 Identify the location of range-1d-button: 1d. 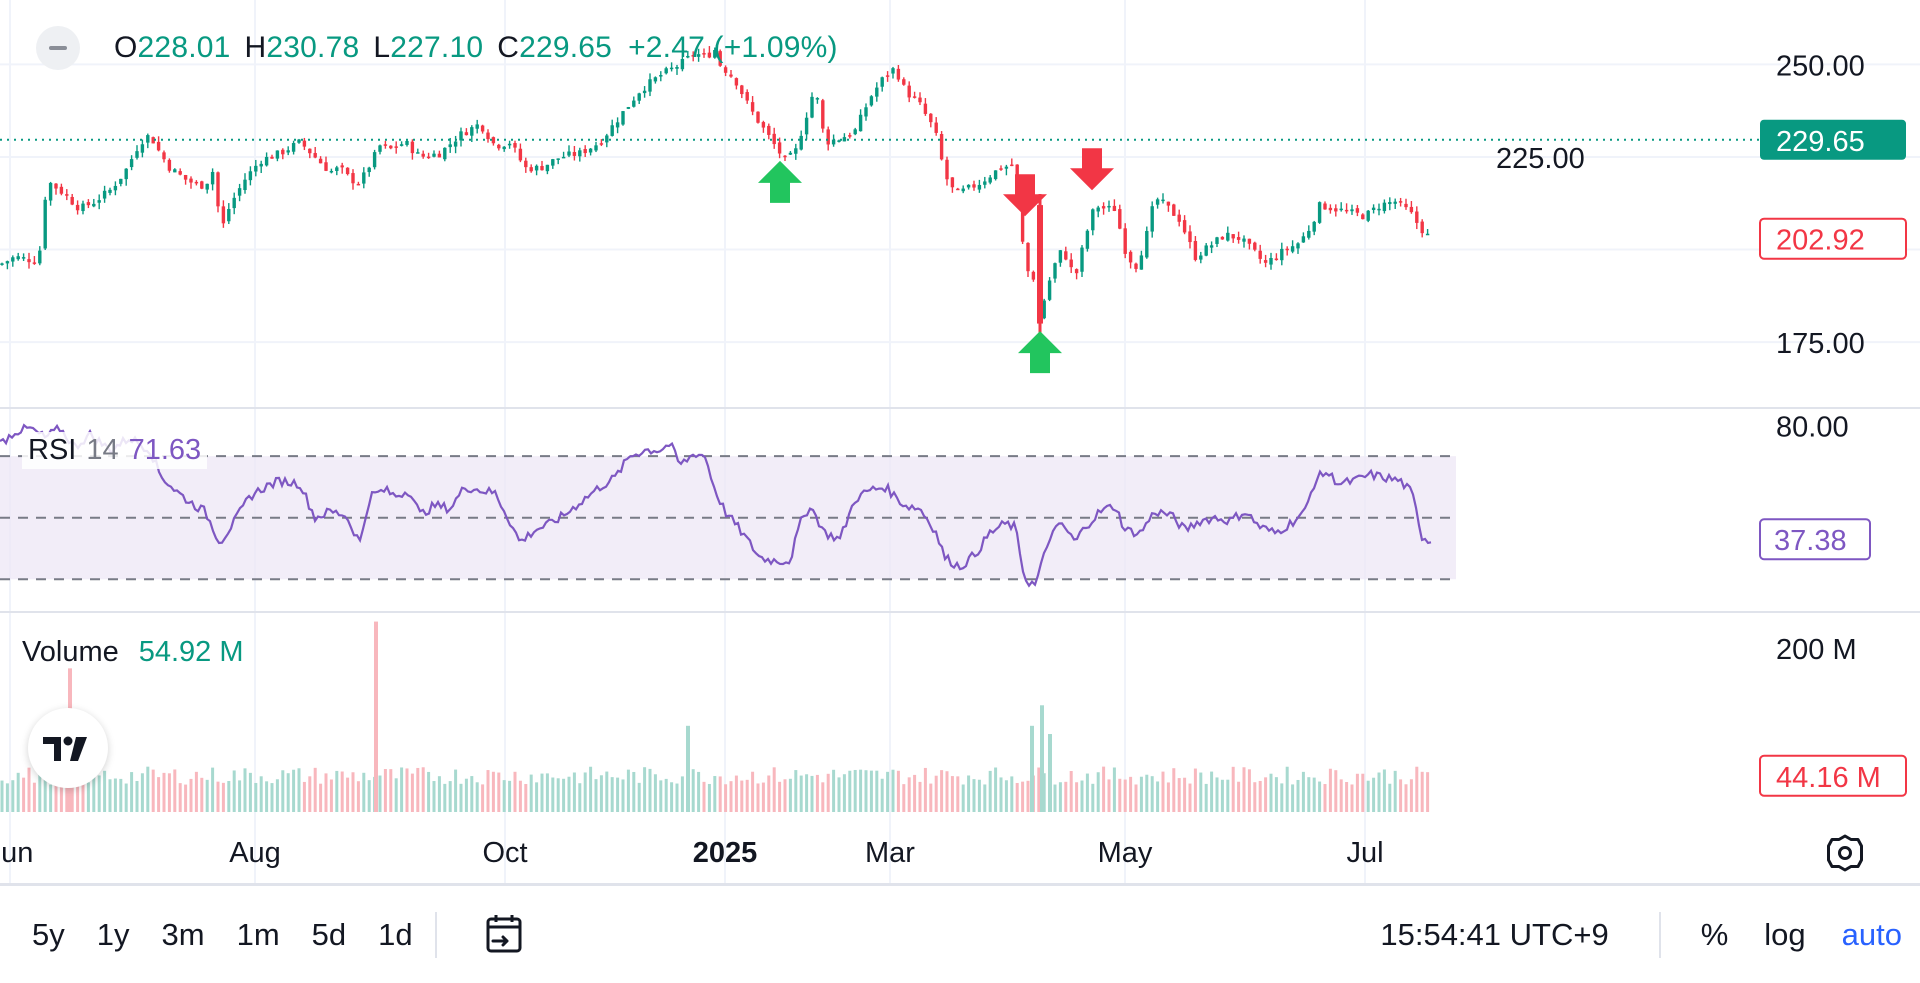
(395, 934).